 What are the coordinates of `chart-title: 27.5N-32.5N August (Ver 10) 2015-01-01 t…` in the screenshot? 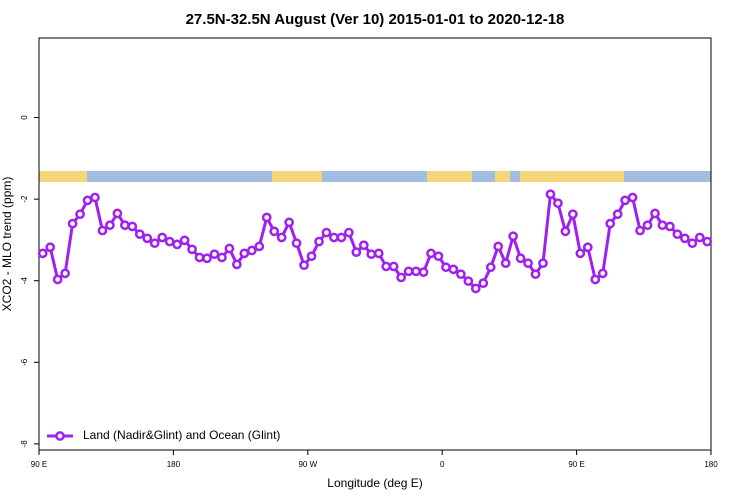 It's located at (375, 19).